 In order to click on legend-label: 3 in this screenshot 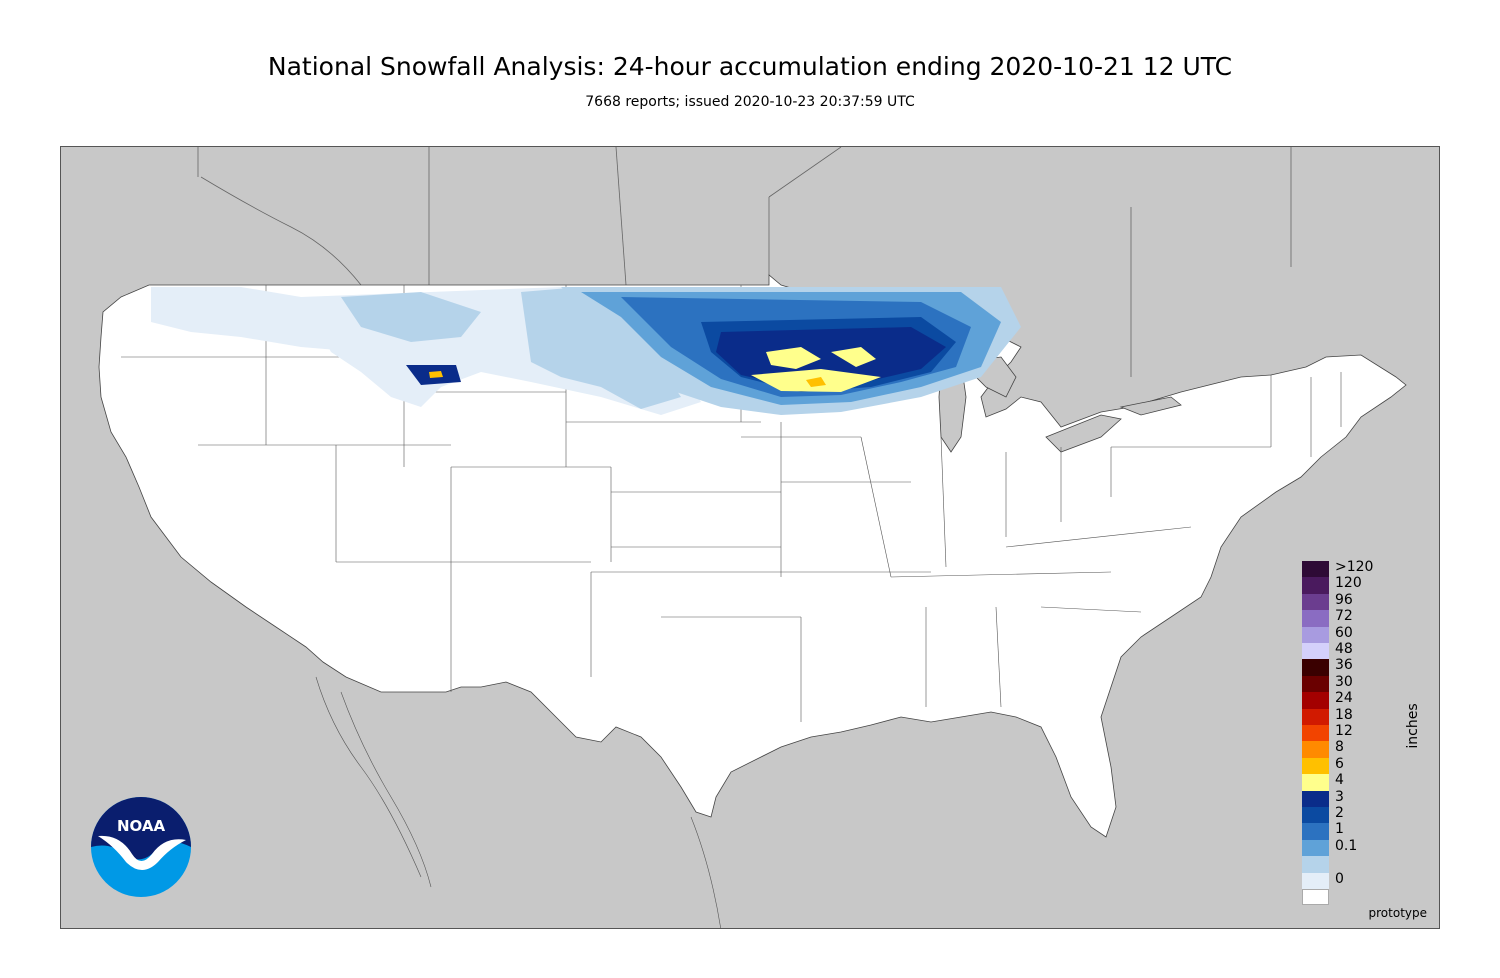, I will do `click(1339, 796)`.